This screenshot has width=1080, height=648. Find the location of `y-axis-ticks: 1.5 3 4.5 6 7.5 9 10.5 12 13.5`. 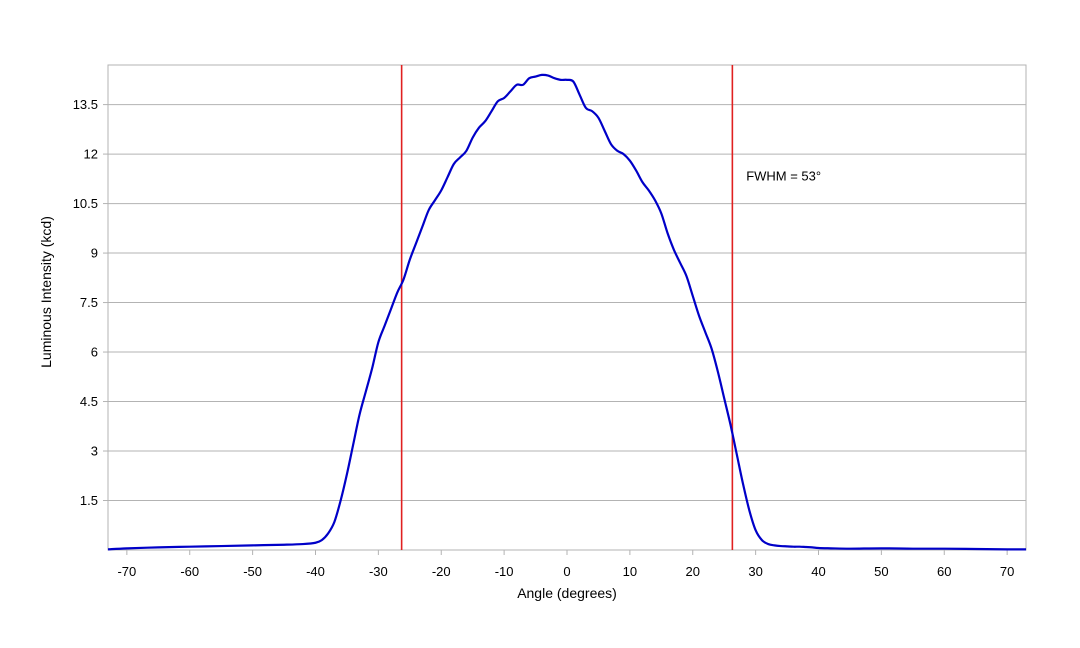

y-axis-ticks: 1.5 3 4.5 6 7.5 9 10.5 12 13.5 is located at coordinates (90, 302).